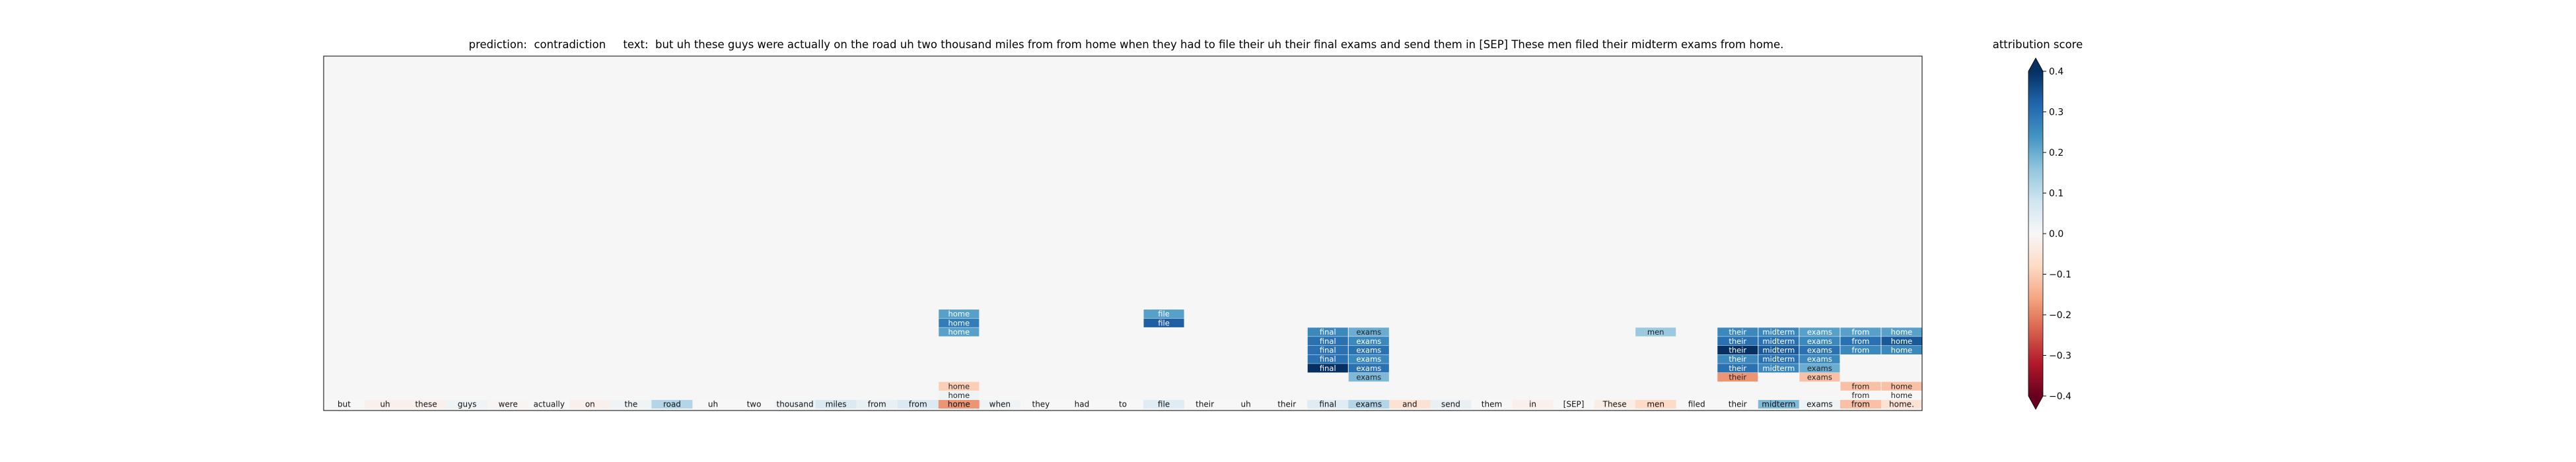 The image size is (2576, 462). What do you see at coordinates (1369, 404) in the screenshot?
I see `token-label: exams` at bounding box center [1369, 404].